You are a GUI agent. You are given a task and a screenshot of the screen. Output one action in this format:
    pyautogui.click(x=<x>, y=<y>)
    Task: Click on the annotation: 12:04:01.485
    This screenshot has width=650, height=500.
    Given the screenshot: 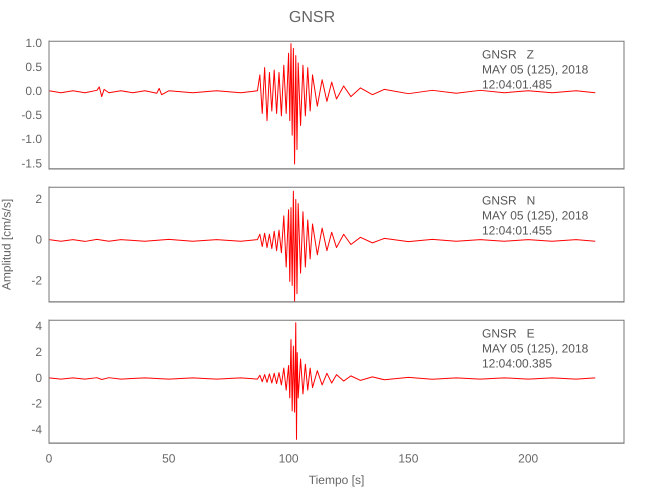 What is the action you would take?
    pyautogui.click(x=517, y=85)
    